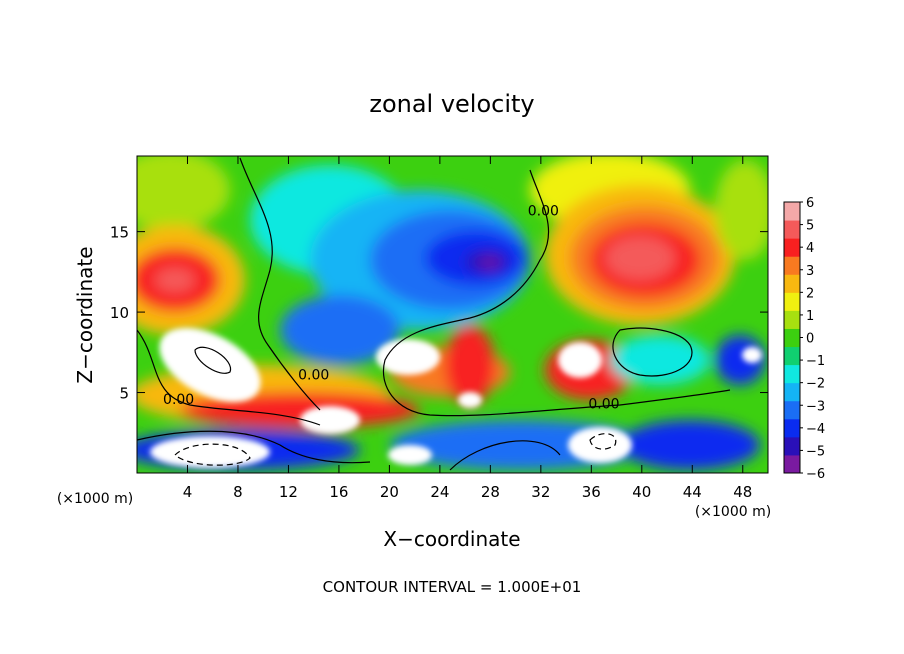  I want to click on contour-interval-text: CONTOUR INTERVAL = 1.000E+01, so click(452, 587).